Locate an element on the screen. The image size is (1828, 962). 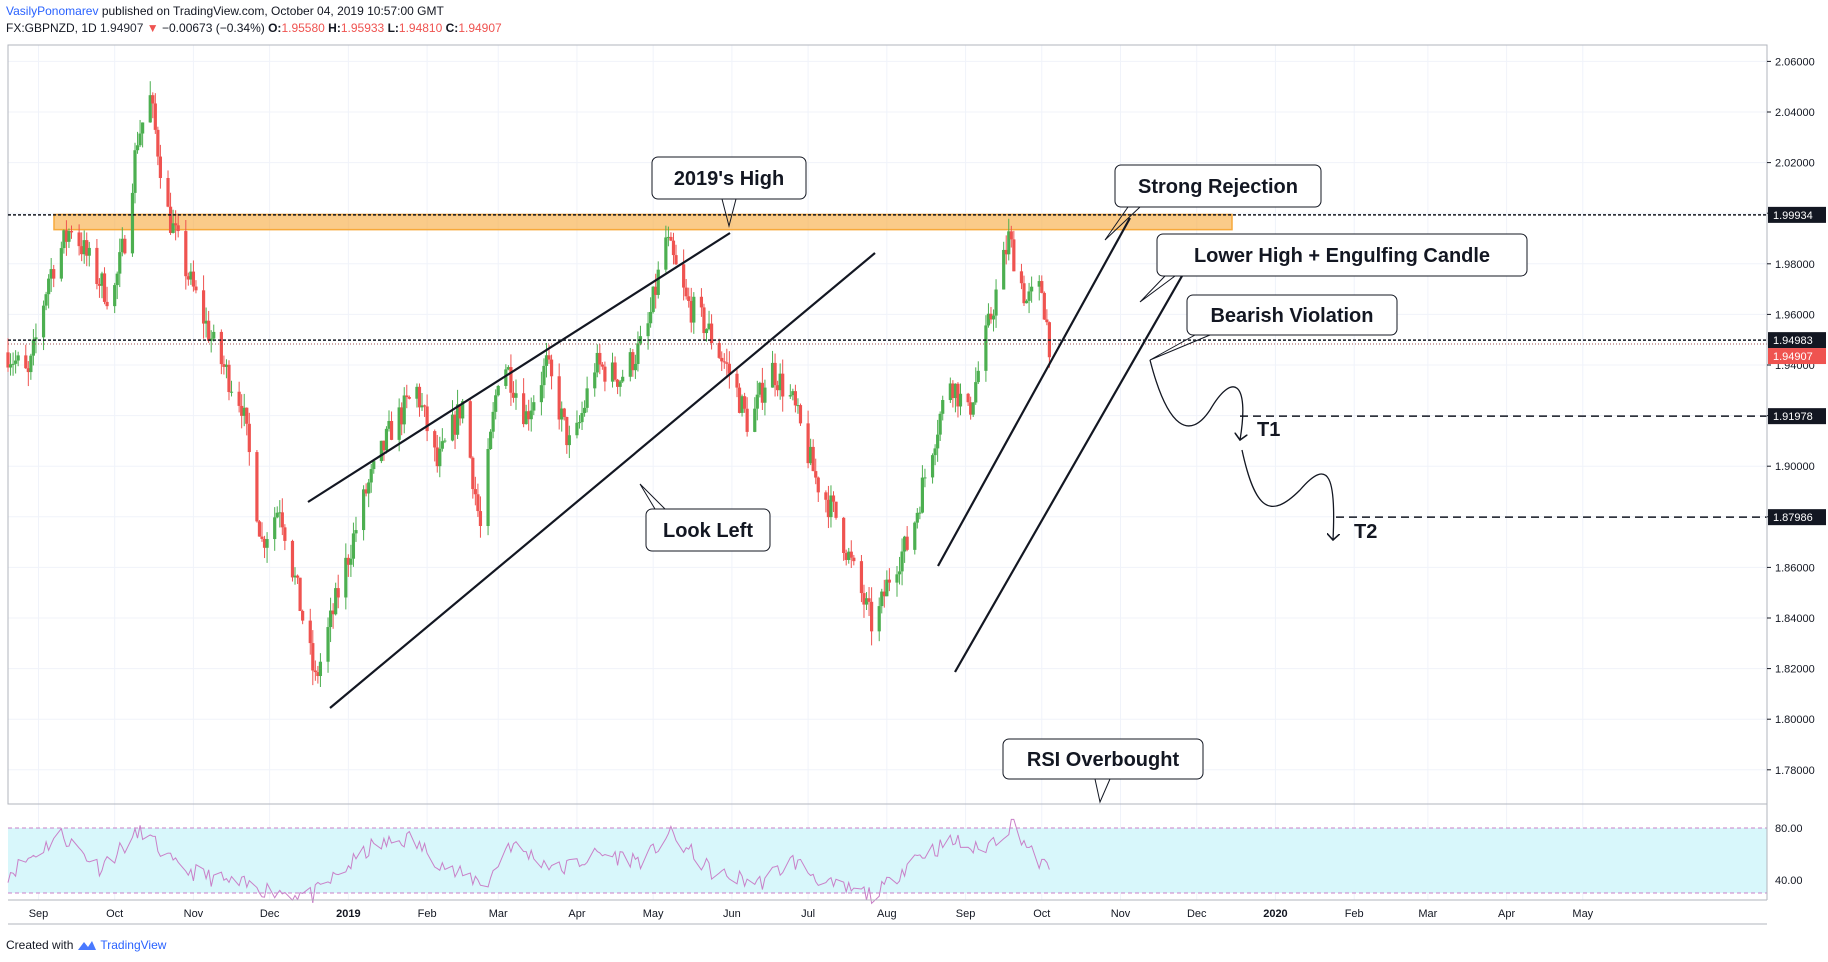
price-tick-label: 1.80000 is located at coordinates (1795, 720).